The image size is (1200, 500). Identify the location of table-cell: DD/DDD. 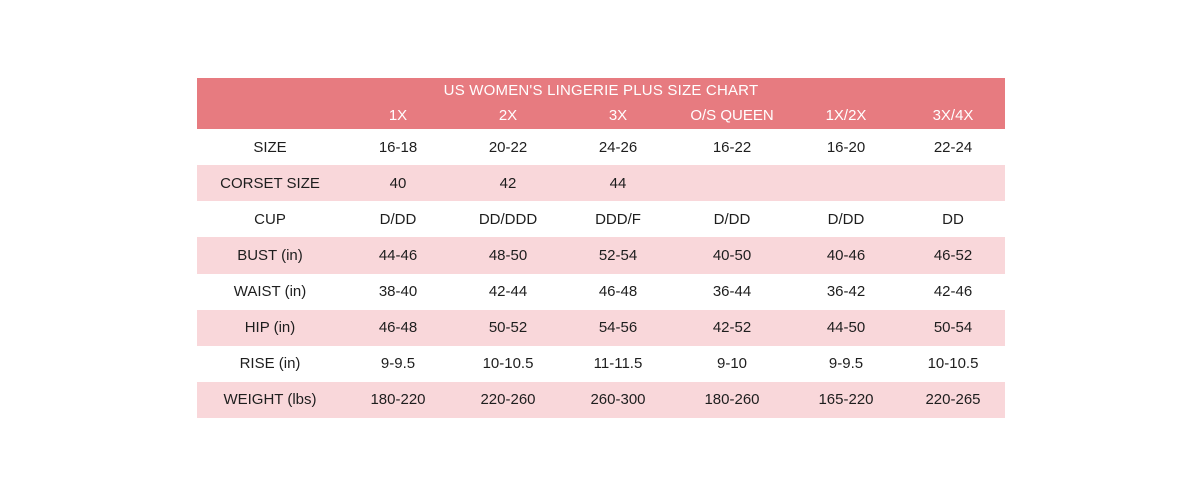
(508, 219).